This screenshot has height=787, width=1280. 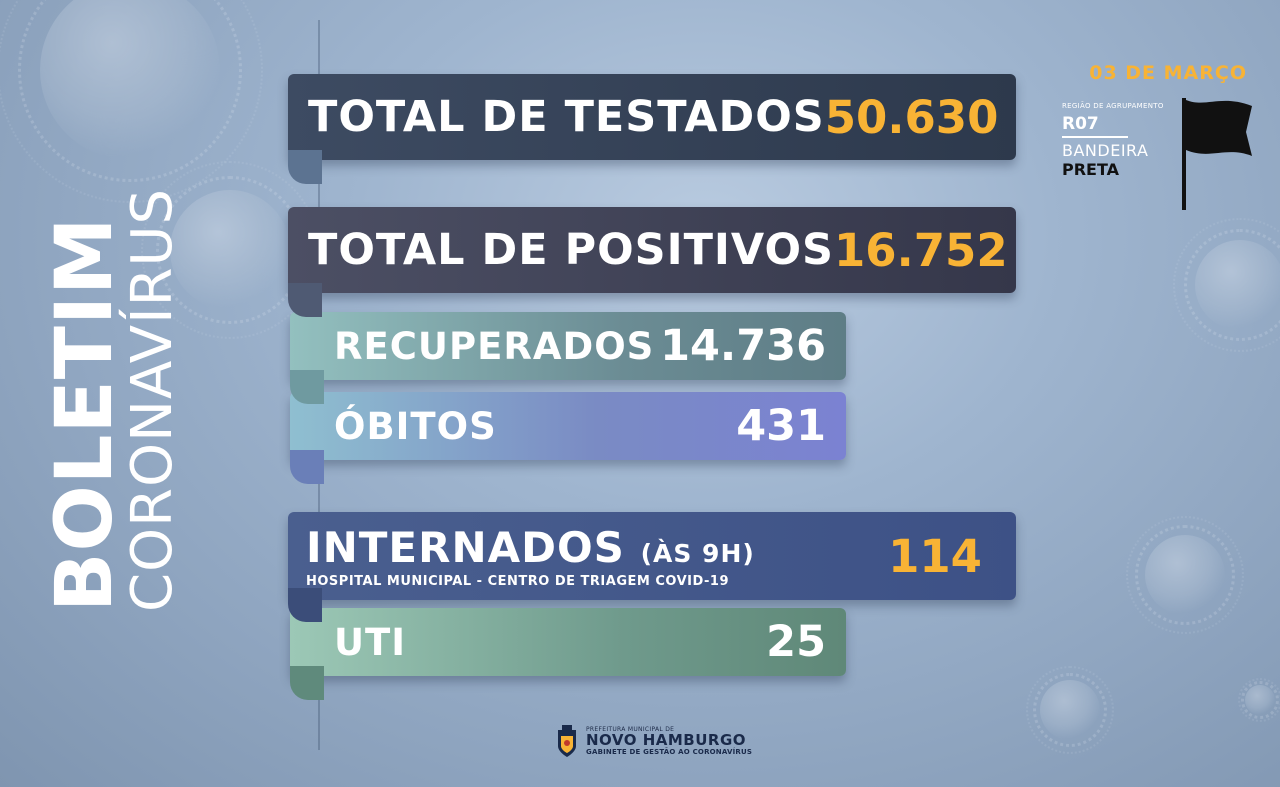 What do you see at coordinates (666, 740) in the screenshot?
I see `footer-city-name: NOVO HAMBURGO` at bounding box center [666, 740].